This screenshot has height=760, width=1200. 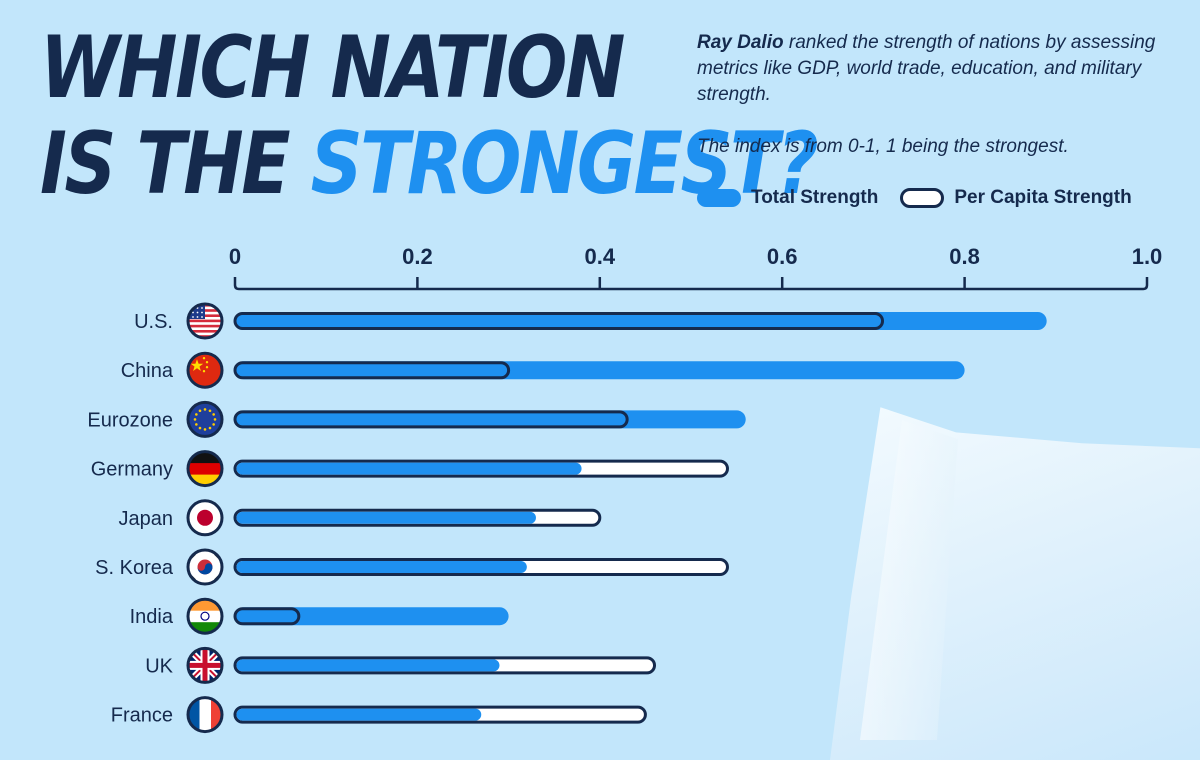 I want to click on category-label: France, so click(x=142, y=716).